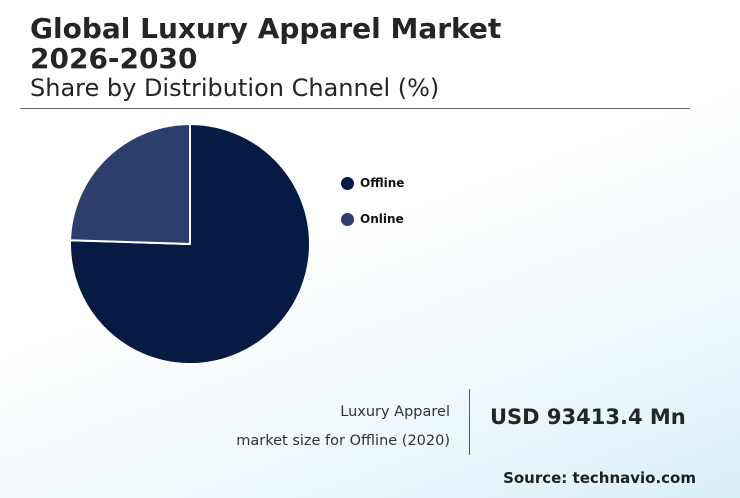  What do you see at coordinates (343, 441) in the screenshot?
I see `market-size-caption-line2: market size for Offline (2020)` at bounding box center [343, 441].